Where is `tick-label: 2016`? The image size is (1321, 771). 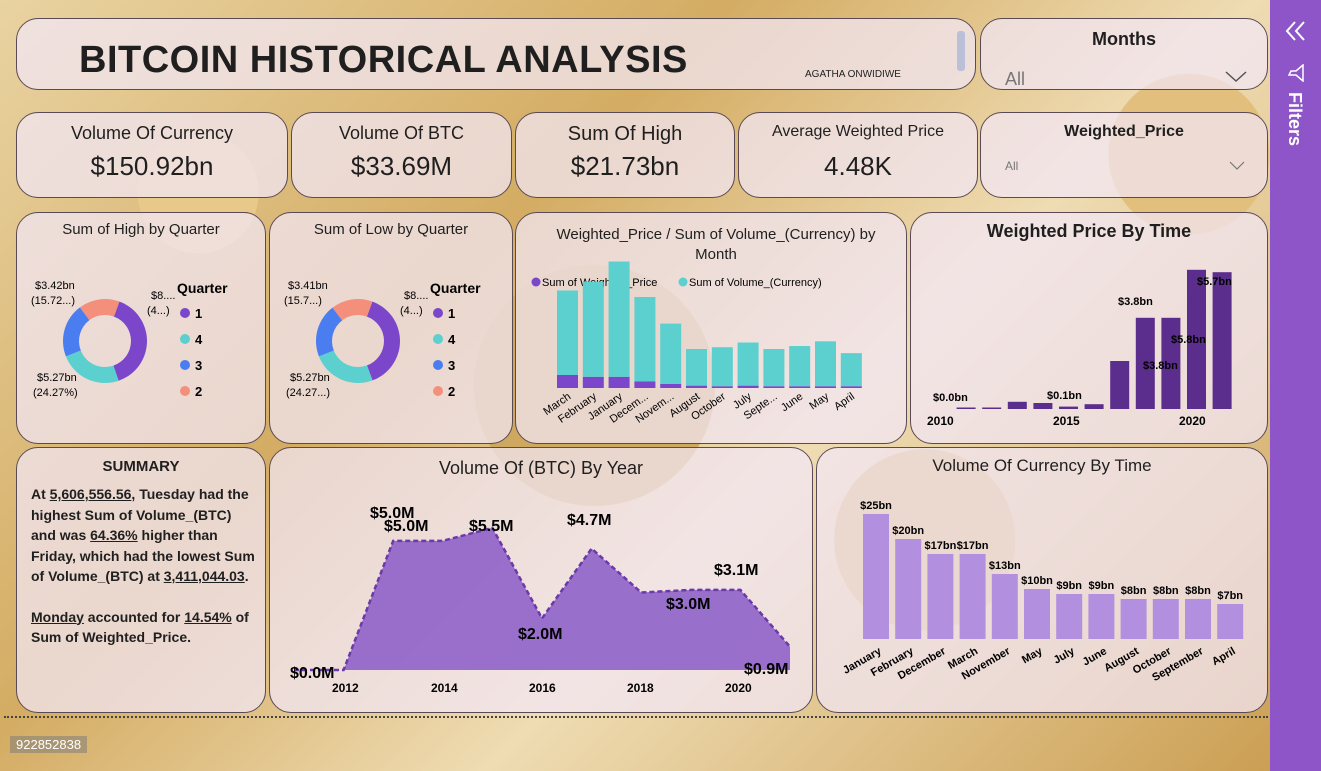 tick-label: 2016 is located at coordinates (542, 688).